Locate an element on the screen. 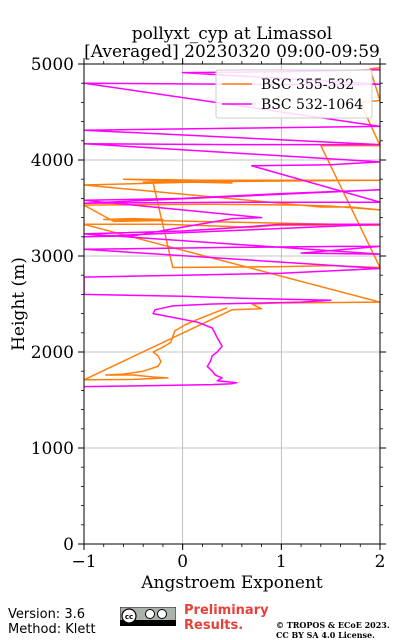  x-axis-label: Angstroem Exponent is located at coordinates (231, 583).